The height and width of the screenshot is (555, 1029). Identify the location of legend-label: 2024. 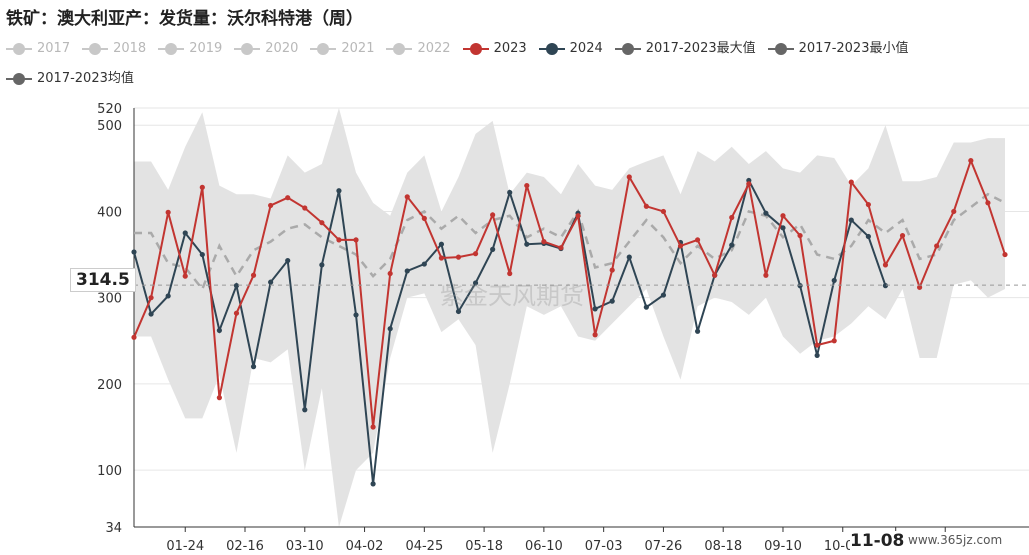
(586, 48).